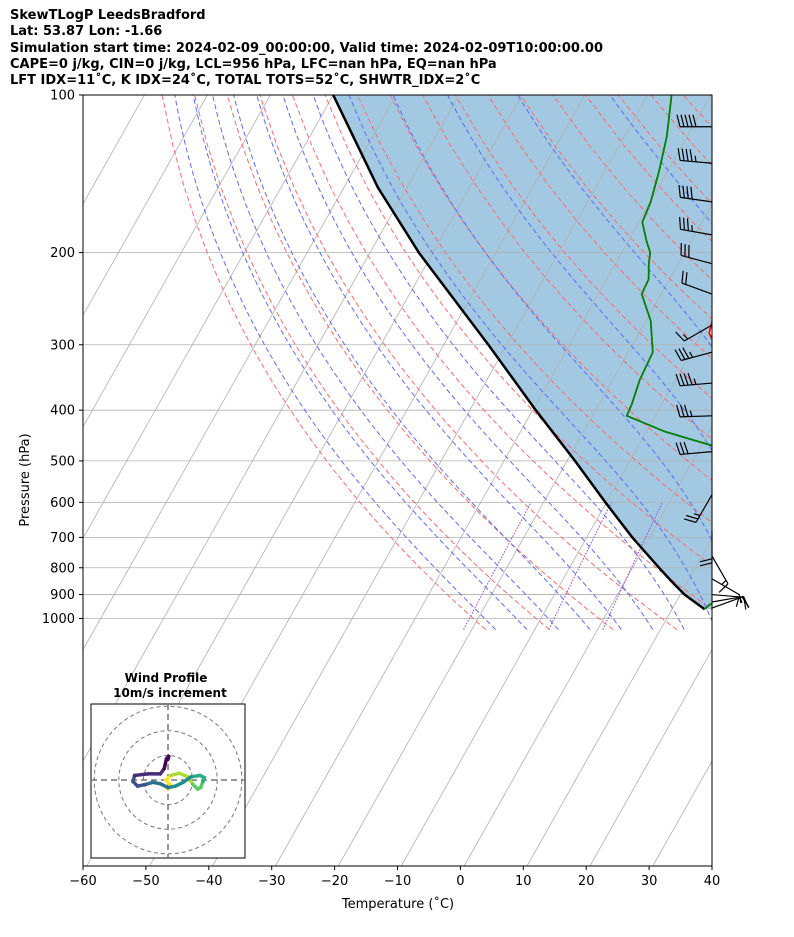 Image resolution: width=794 pixels, height=937 pixels. What do you see at coordinates (523, 881) in the screenshot?
I see `x-tick-label: 10` at bounding box center [523, 881].